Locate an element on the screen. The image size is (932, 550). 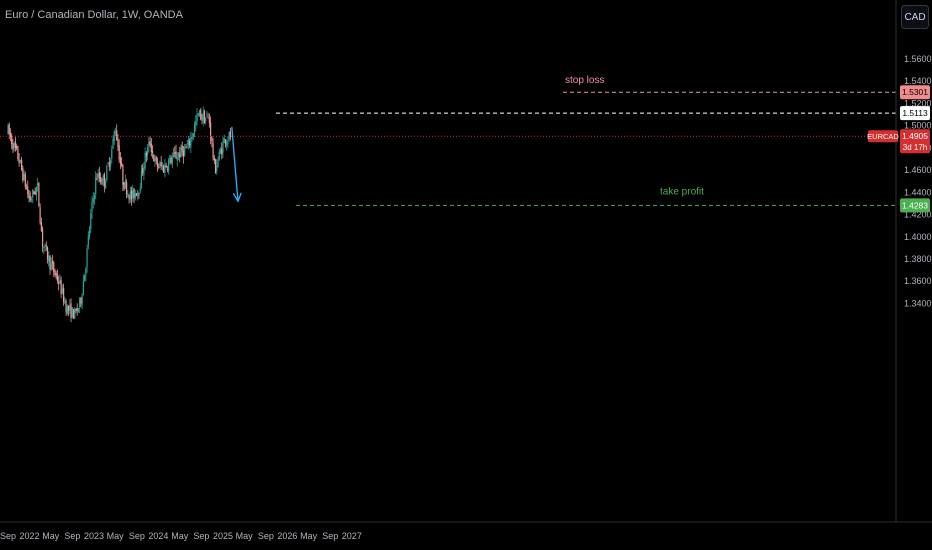
chart-title: Euro / Canadian Dollar, 1W, OANDA is located at coordinates (94, 15).